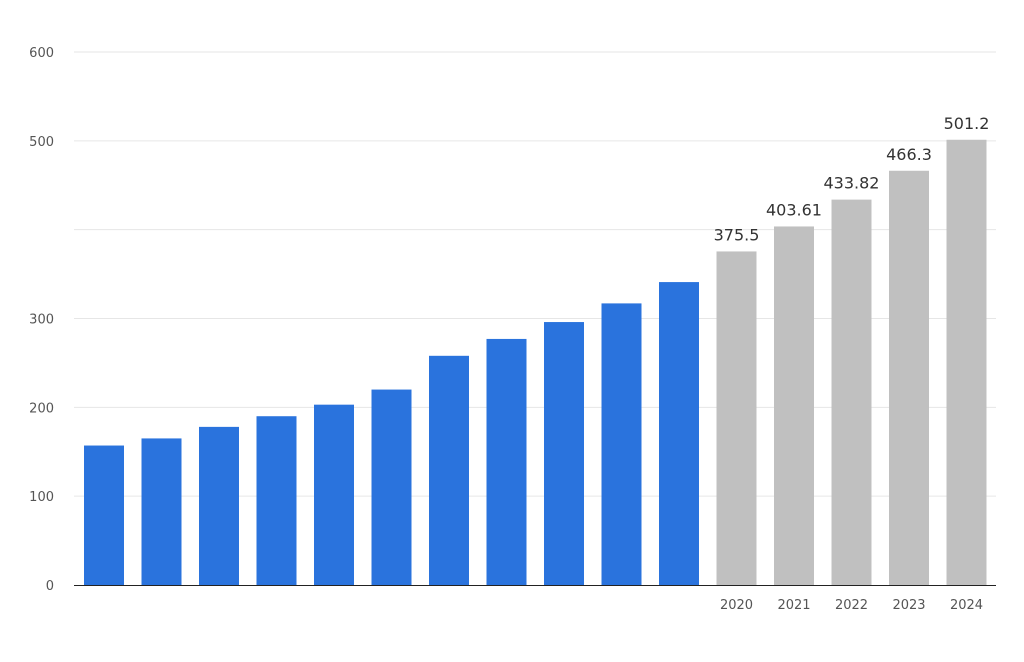  I want to click on y-tick-label: 0, so click(50, 586).